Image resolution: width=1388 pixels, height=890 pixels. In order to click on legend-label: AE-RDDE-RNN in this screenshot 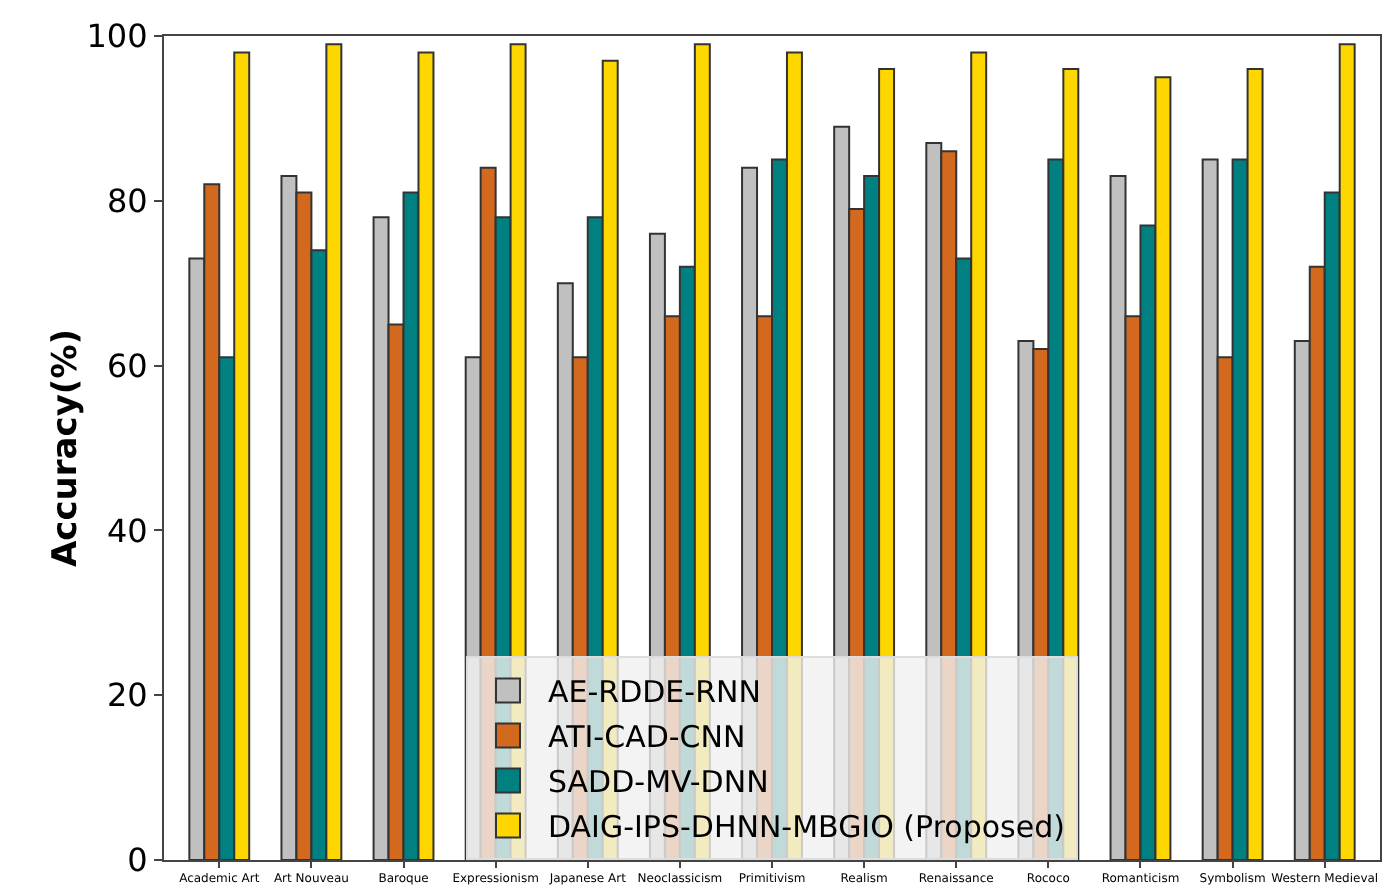, I will do `click(654, 692)`.